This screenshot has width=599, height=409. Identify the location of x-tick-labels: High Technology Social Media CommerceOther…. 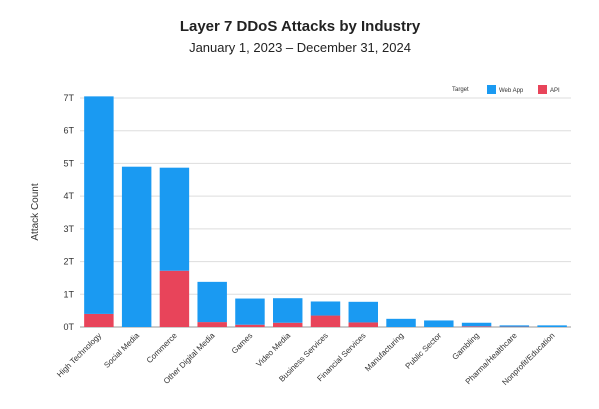
(305, 359).